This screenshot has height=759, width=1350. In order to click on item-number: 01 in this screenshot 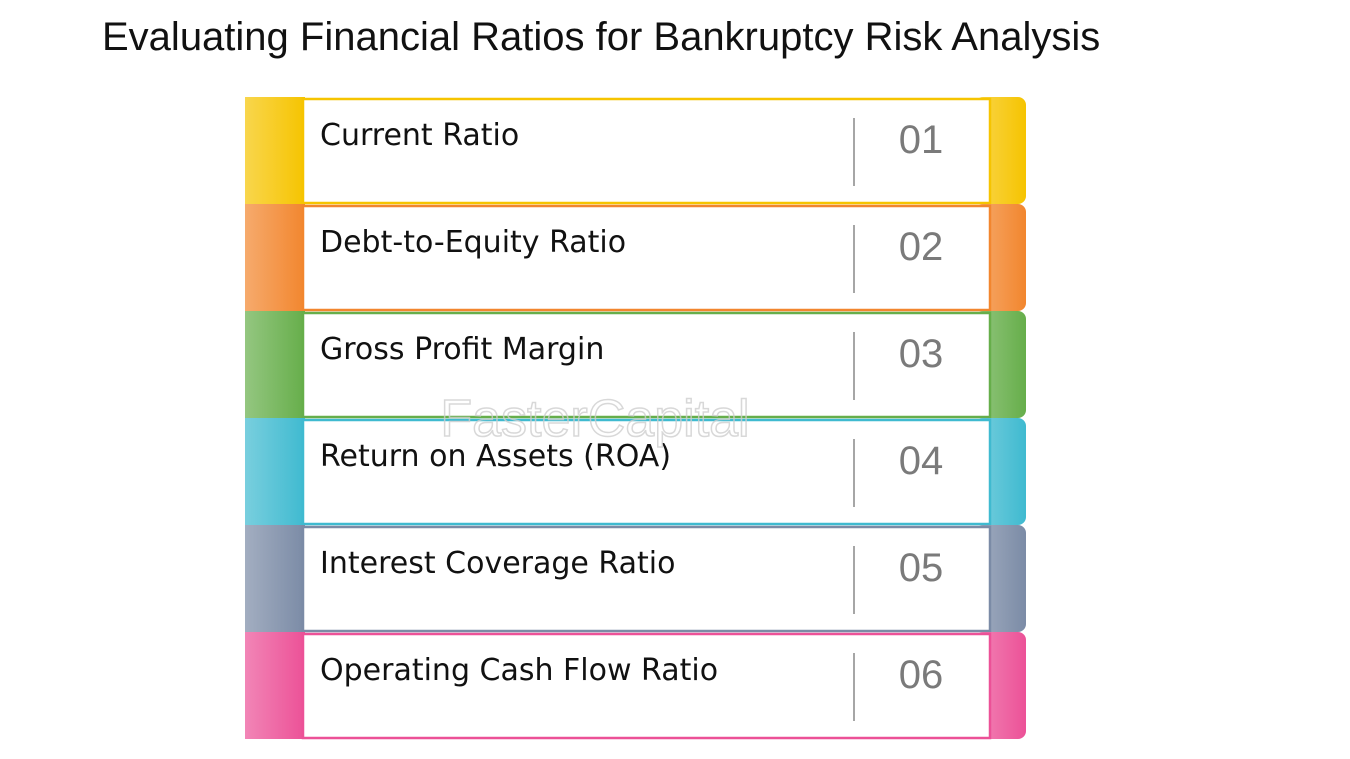, I will do `click(921, 140)`.